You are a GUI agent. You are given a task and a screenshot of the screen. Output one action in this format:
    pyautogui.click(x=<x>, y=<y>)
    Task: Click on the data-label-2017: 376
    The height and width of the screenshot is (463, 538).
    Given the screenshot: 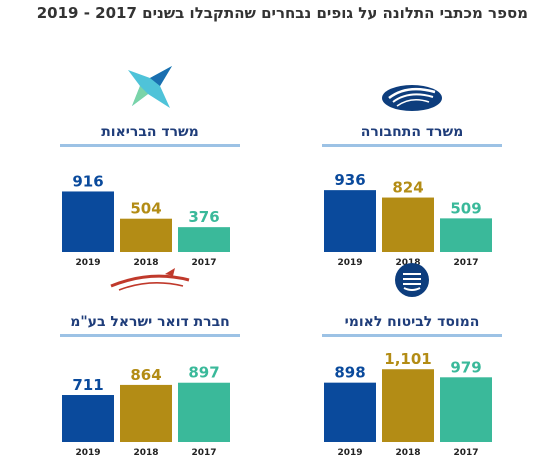 What is the action you would take?
    pyautogui.click(x=203, y=217)
    